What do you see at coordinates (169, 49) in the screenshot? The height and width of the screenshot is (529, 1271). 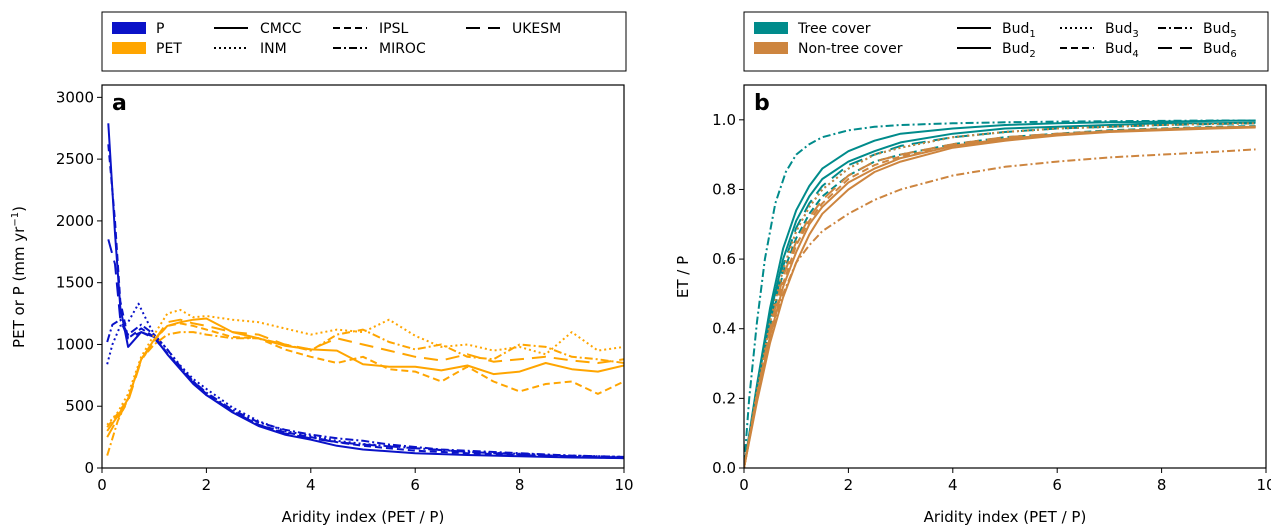 I see `legend-label-pet: PET` at bounding box center [169, 49].